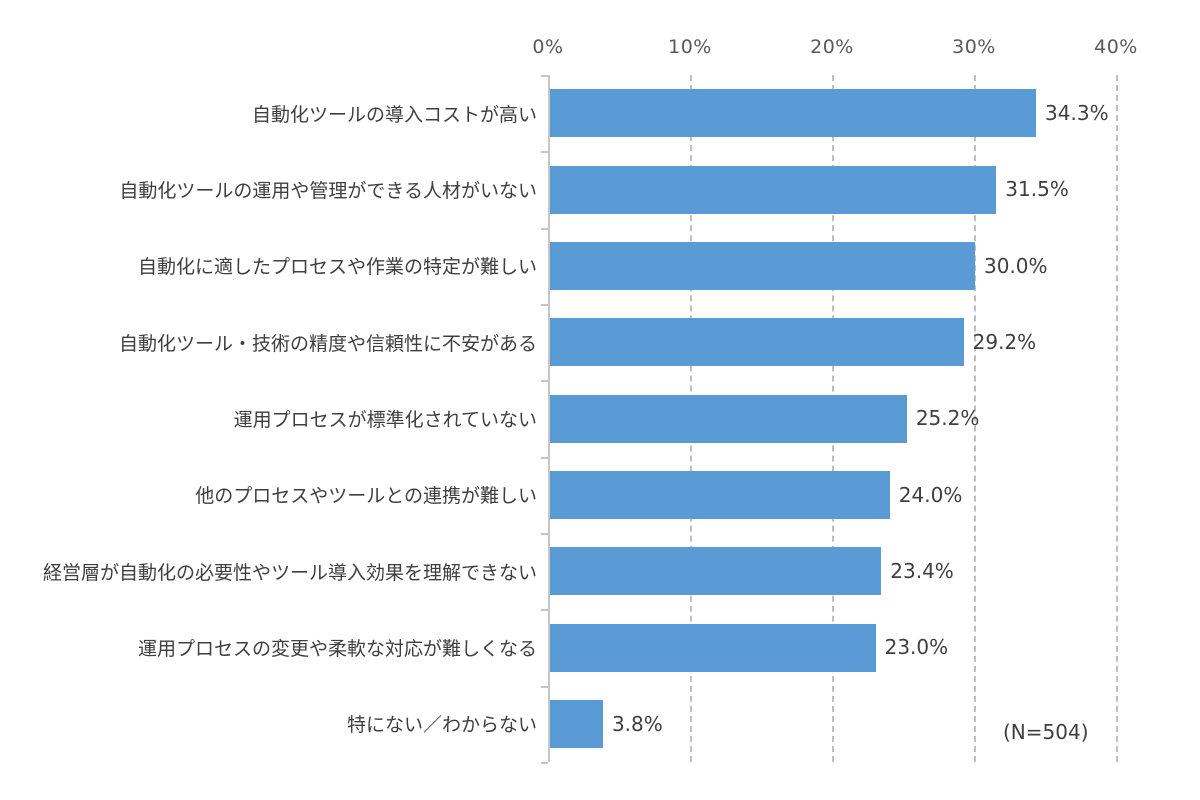  I want to click on value-label: 23.4%, so click(922, 571).